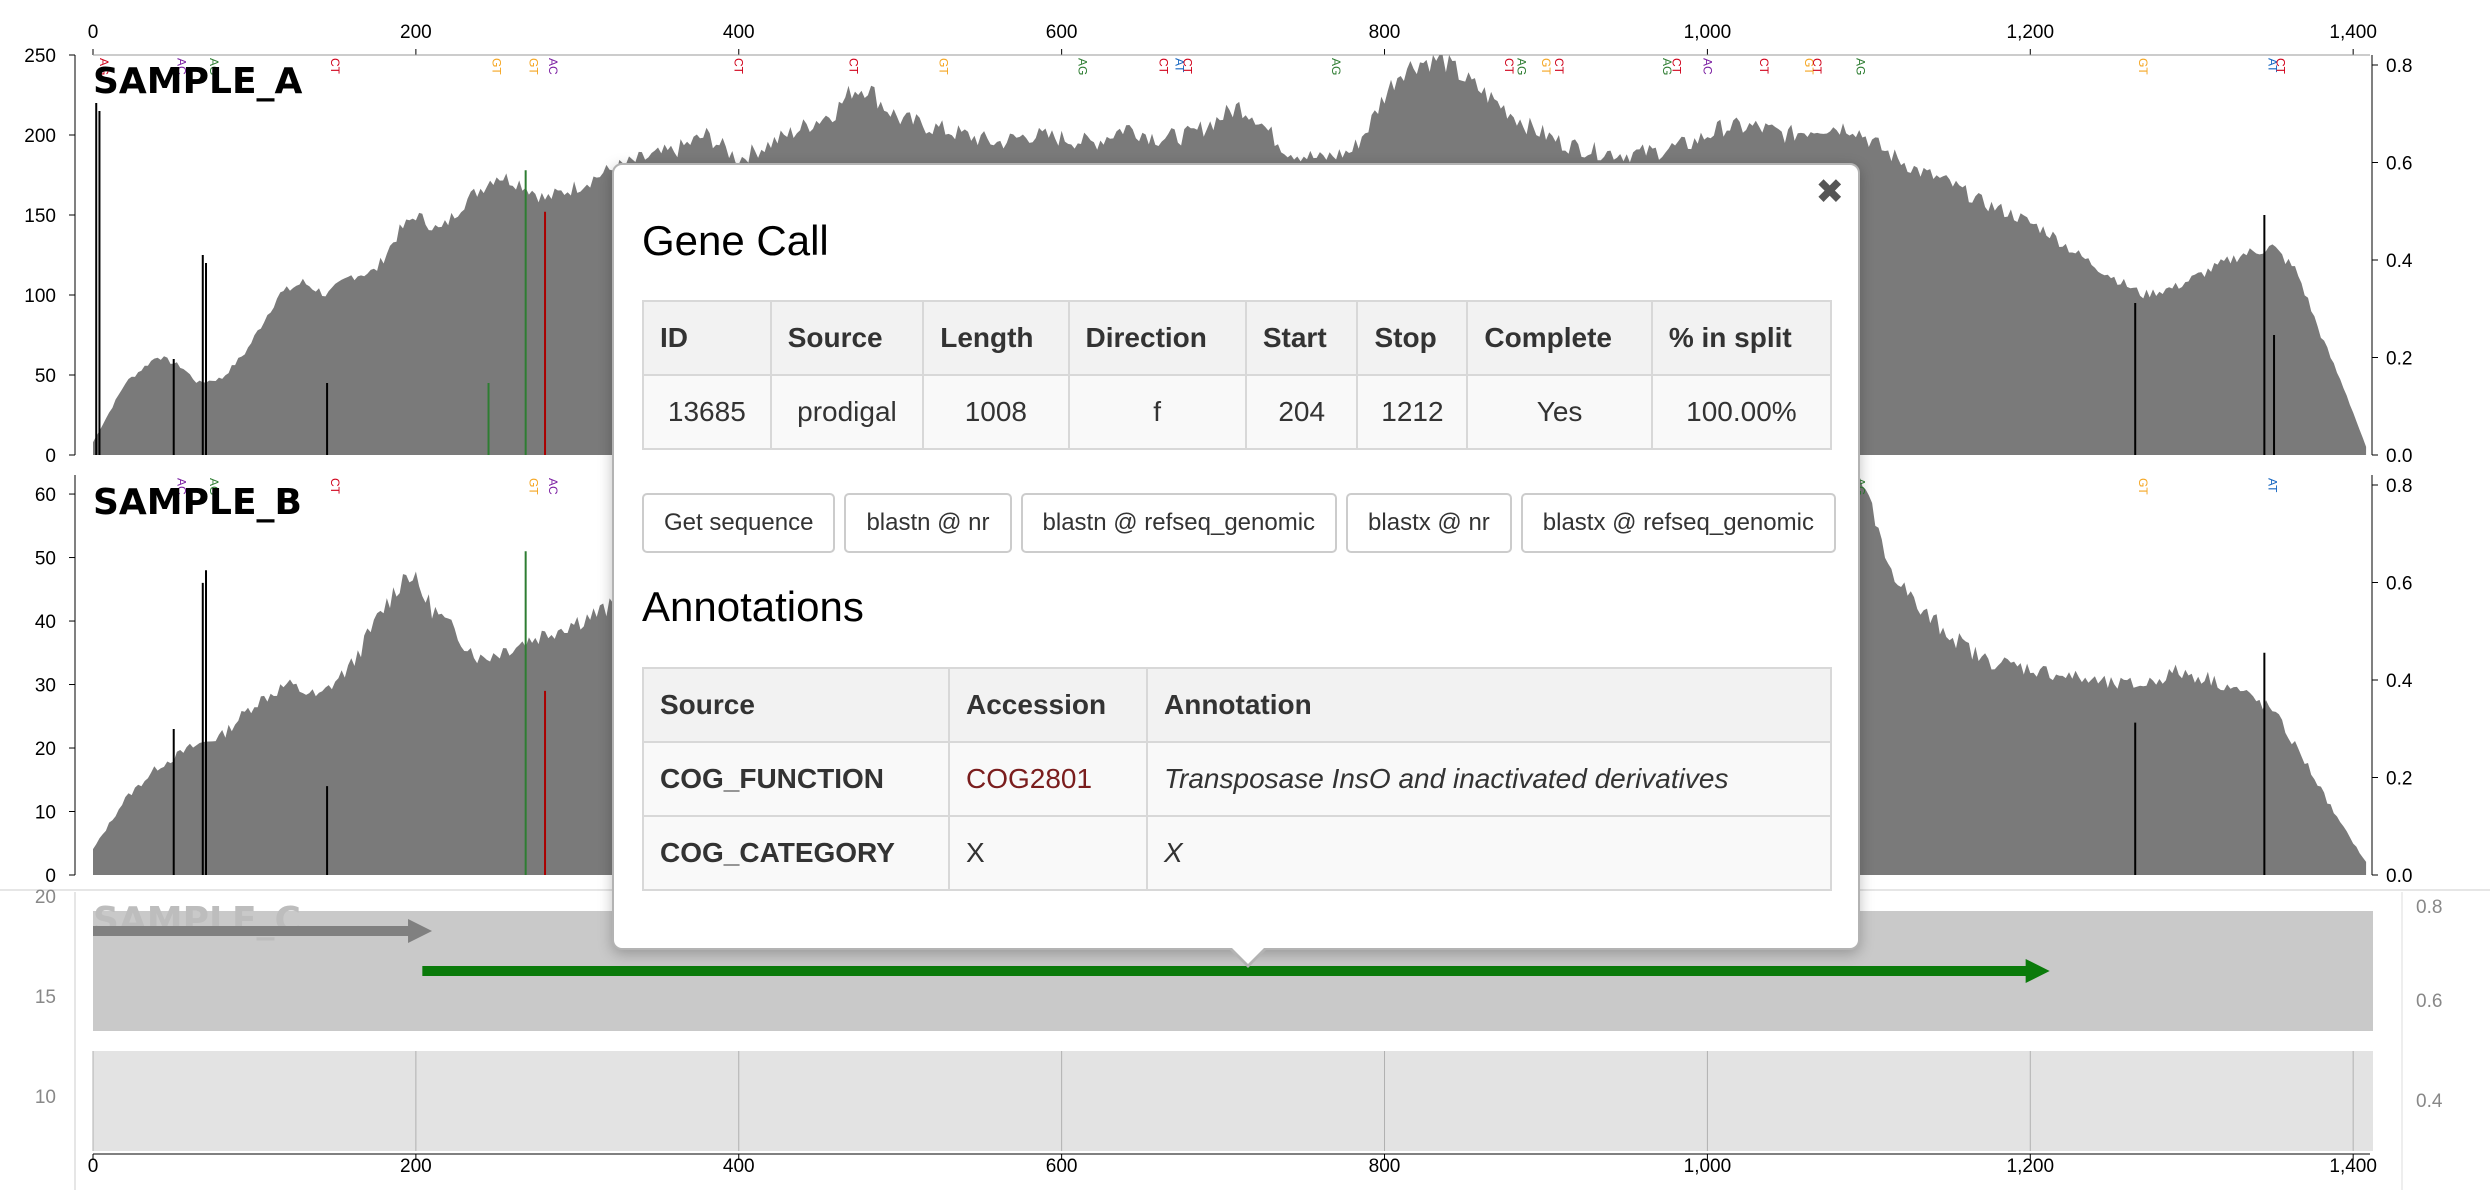 The width and height of the screenshot is (2490, 1190). I want to click on gene-header-id: ID, so click(707, 338).